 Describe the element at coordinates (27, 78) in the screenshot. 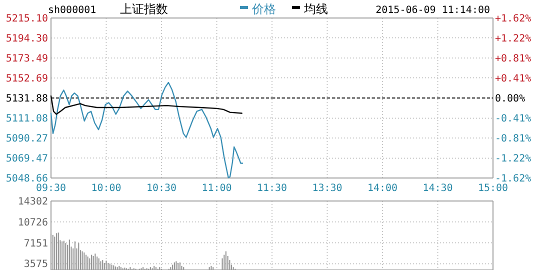

I see `y-tick-label: 5152.69` at that location.